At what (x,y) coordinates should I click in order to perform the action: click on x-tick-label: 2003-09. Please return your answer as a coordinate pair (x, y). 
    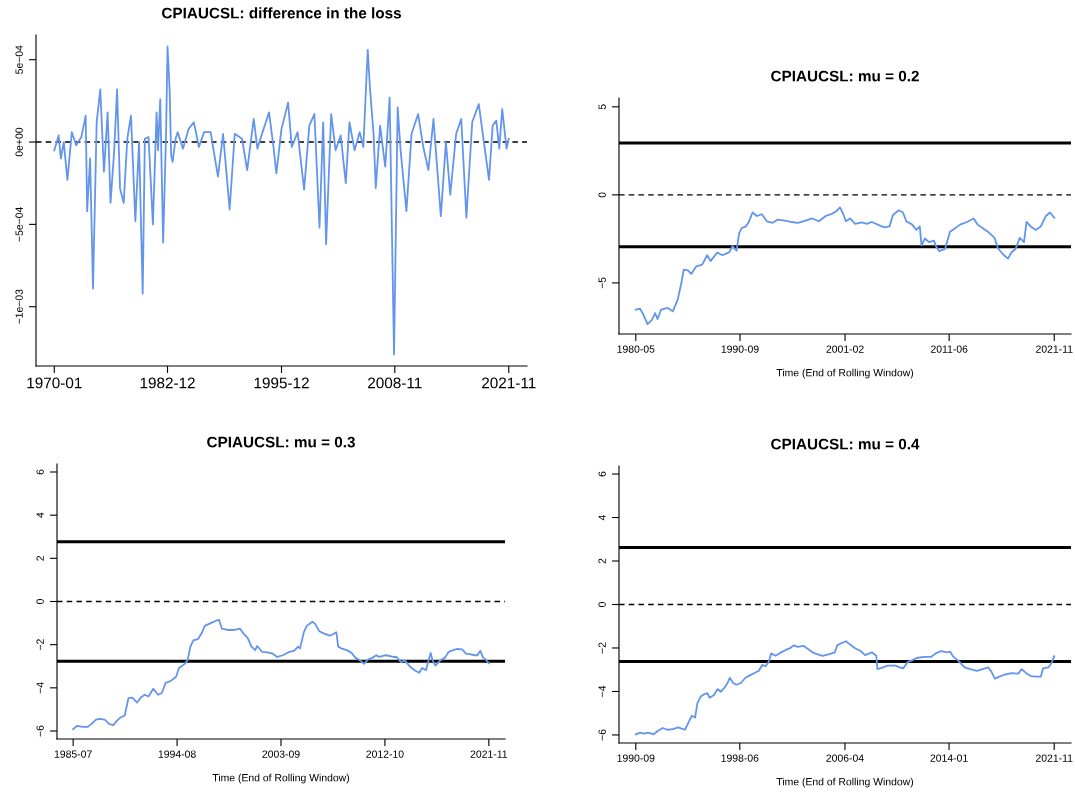
    Looking at the image, I should click on (281, 754).